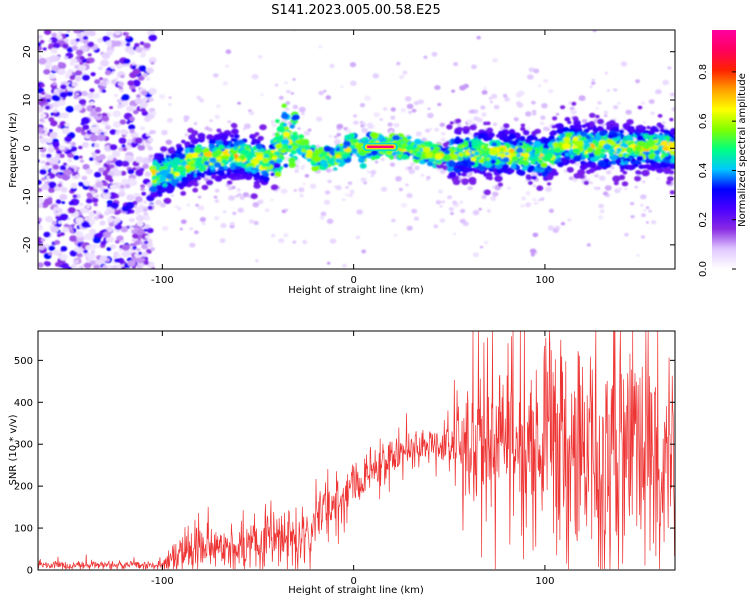  I want to click on spectrogram-x-label: Height of straight line (km), so click(356, 290).